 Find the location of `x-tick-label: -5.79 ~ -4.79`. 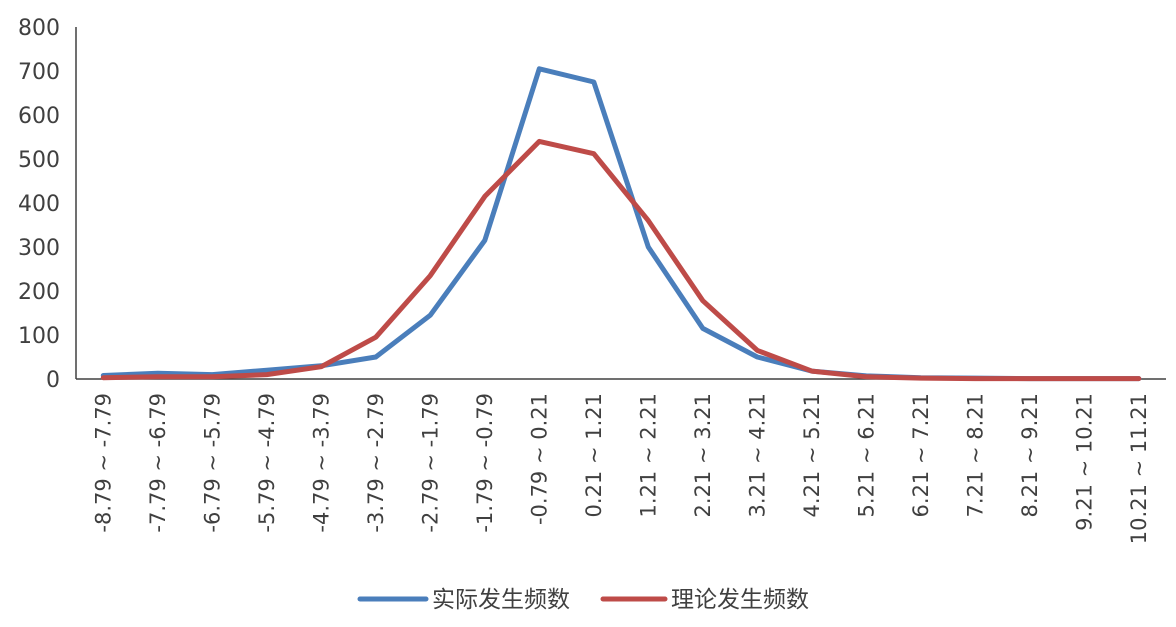

x-tick-label: -5.79 ~ -4.79 is located at coordinates (267, 463).